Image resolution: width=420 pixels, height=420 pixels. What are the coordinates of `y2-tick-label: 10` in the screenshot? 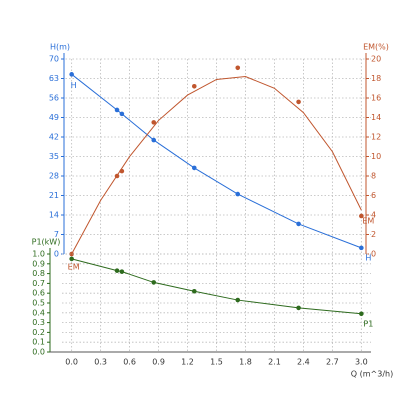 It's located at (376, 156).